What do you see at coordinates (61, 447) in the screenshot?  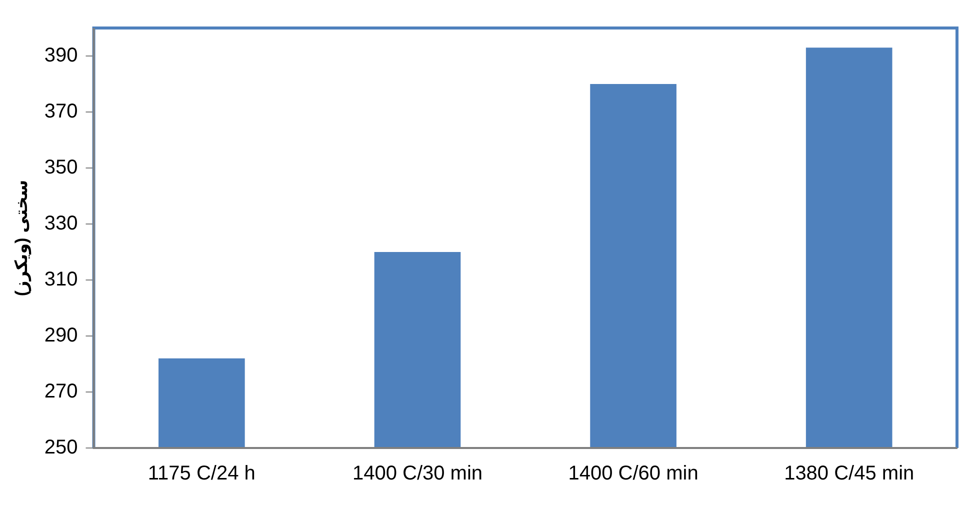 I see `y-tick-label: 250` at bounding box center [61, 447].